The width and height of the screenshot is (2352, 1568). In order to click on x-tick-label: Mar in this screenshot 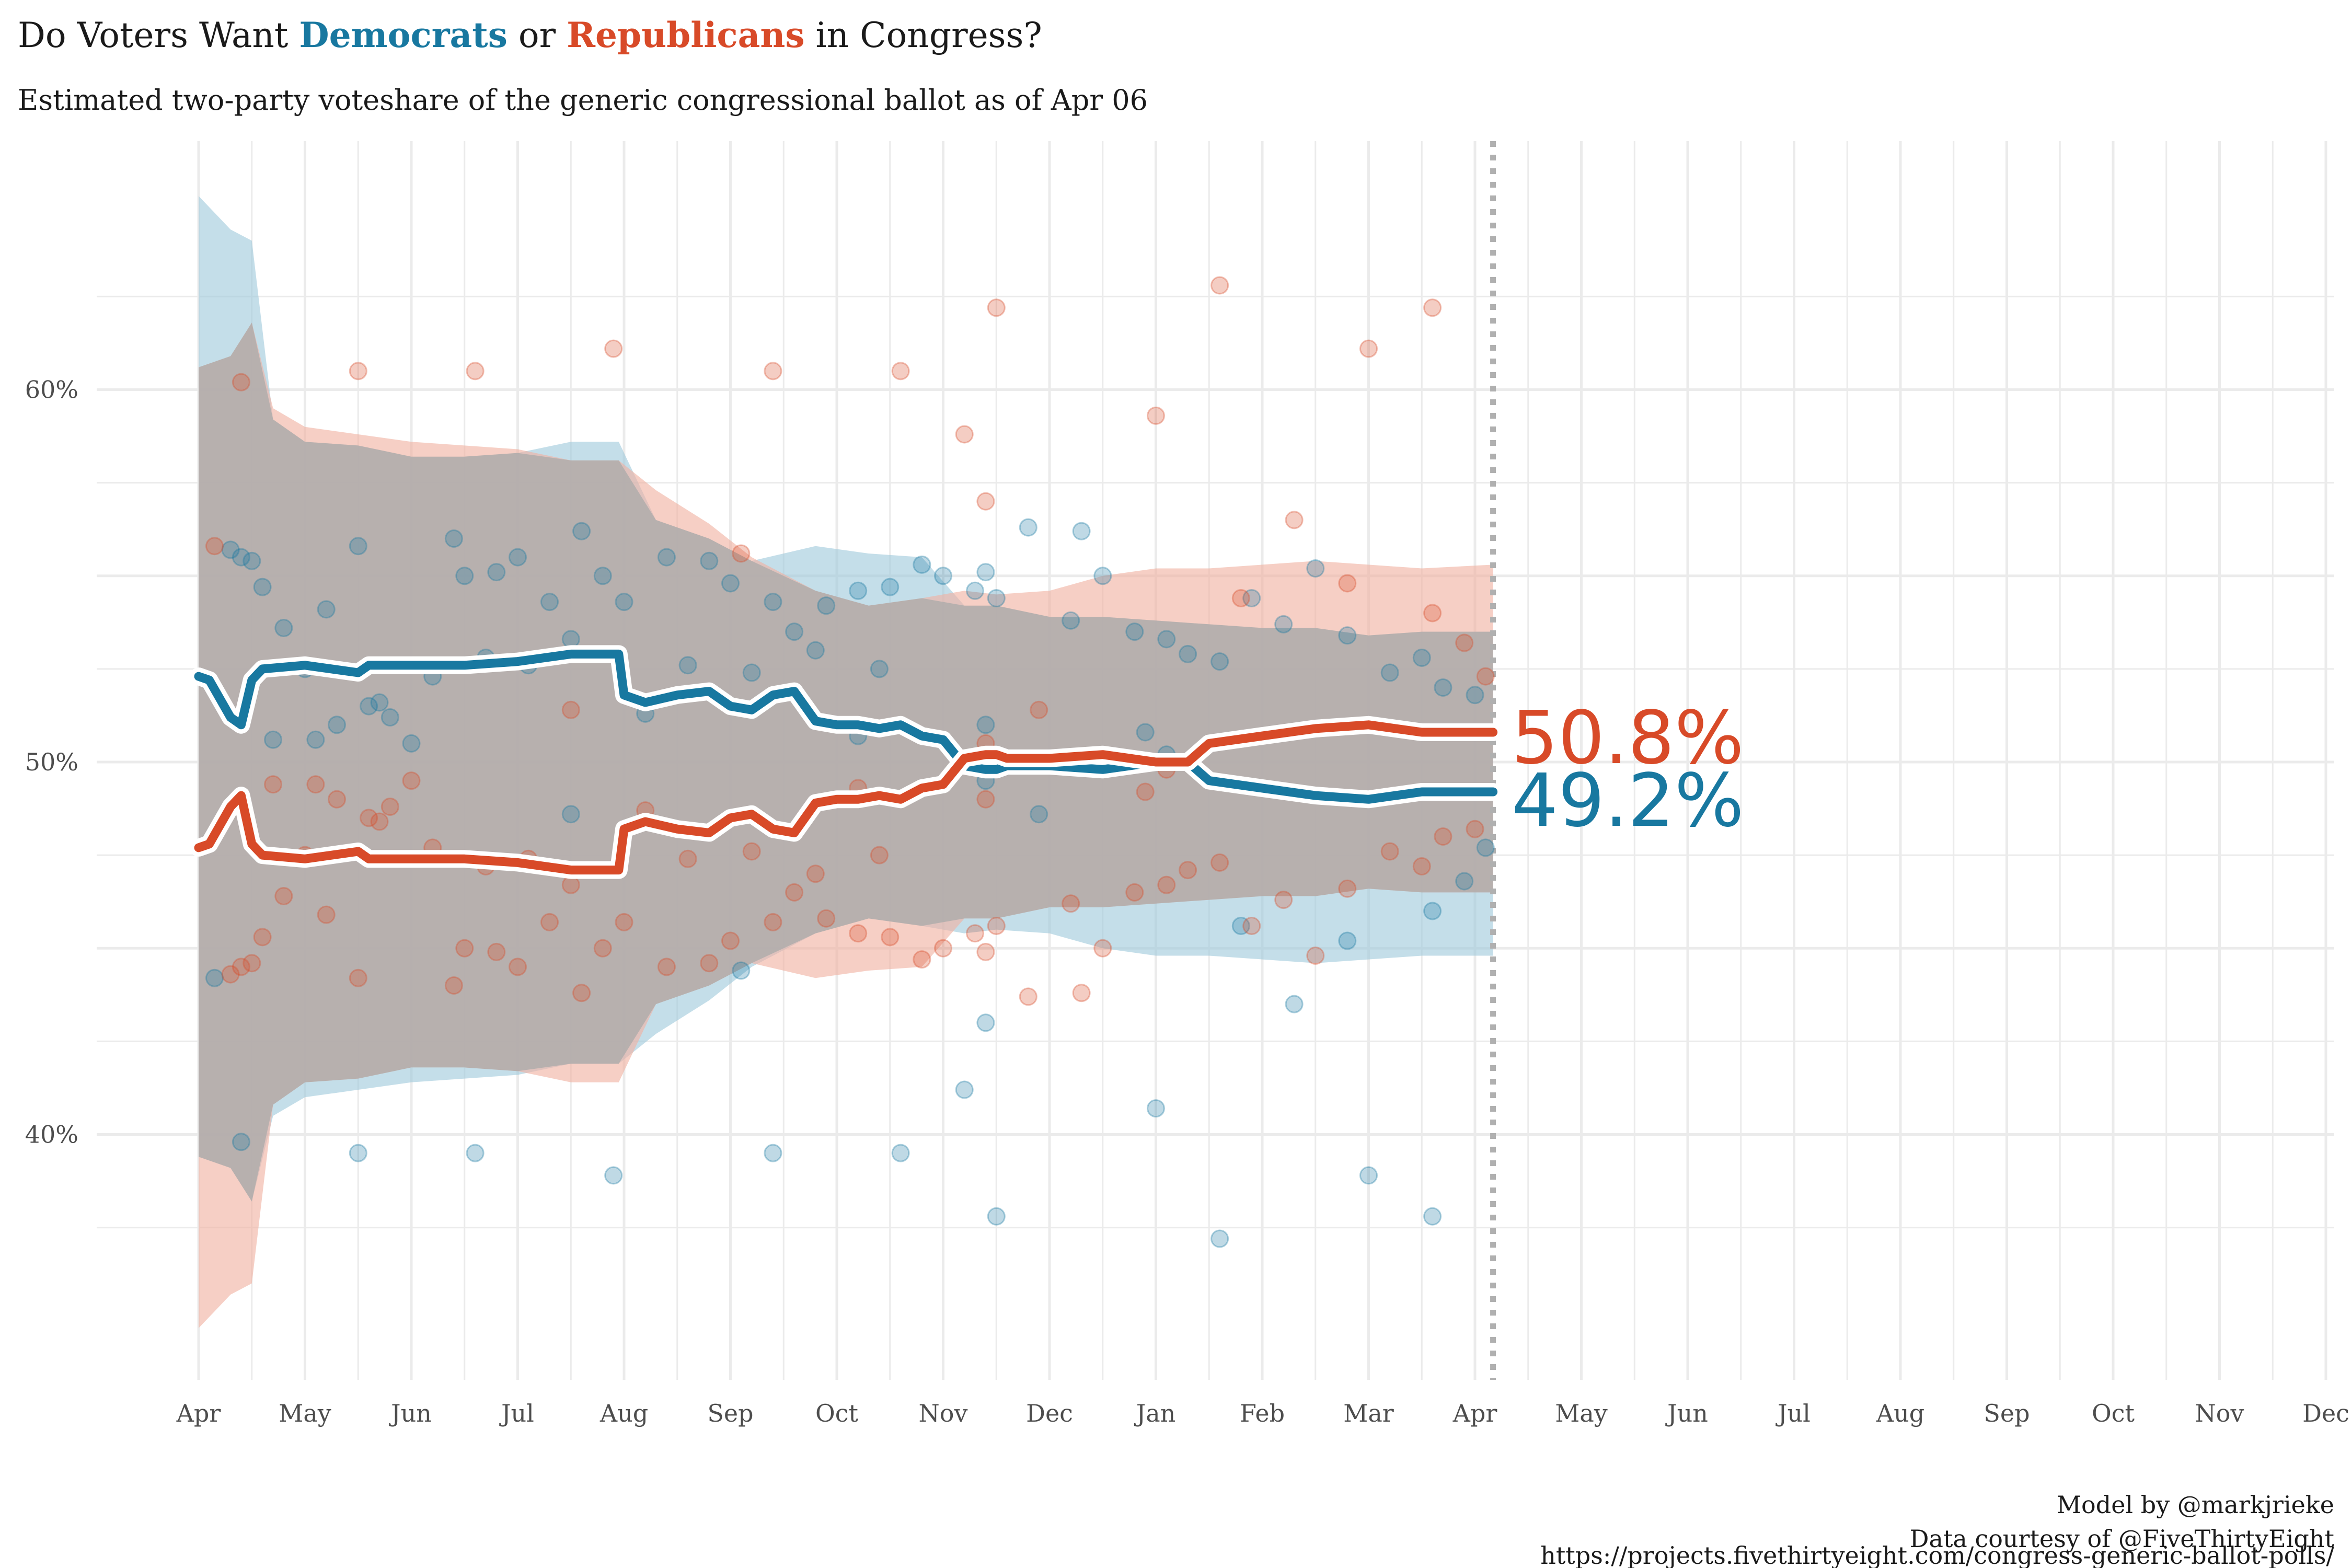, I will do `click(1368, 1413)`.